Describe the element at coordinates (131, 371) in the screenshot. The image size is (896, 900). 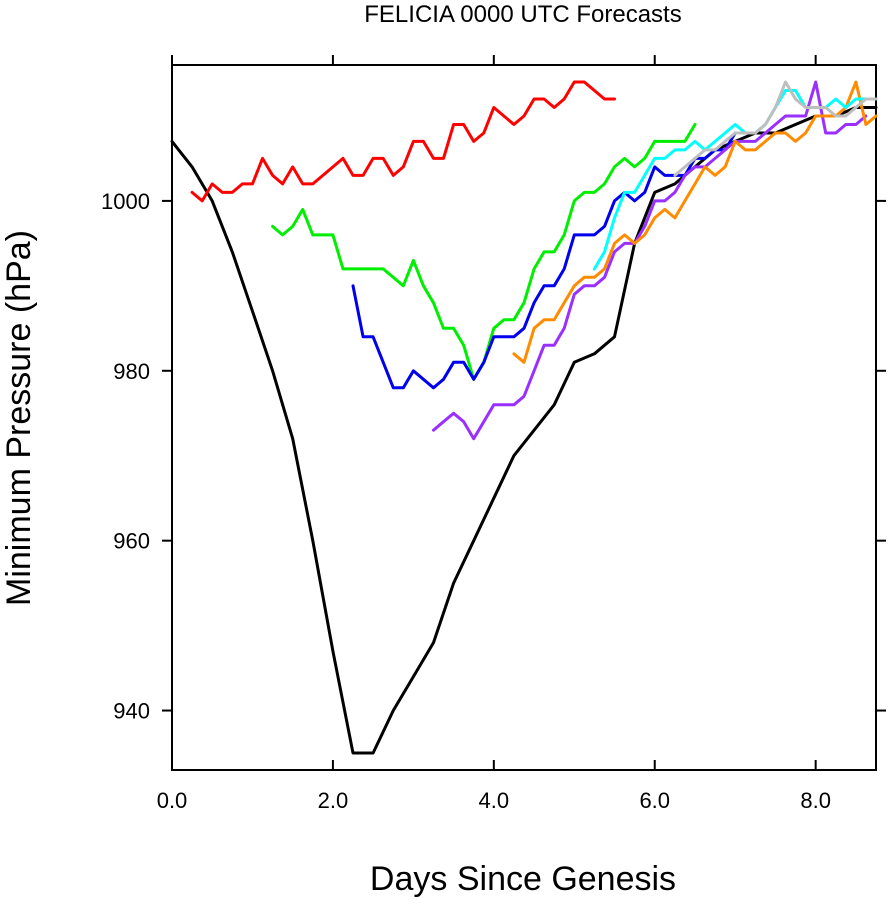
I see `y-tick-label: 980` at that location.